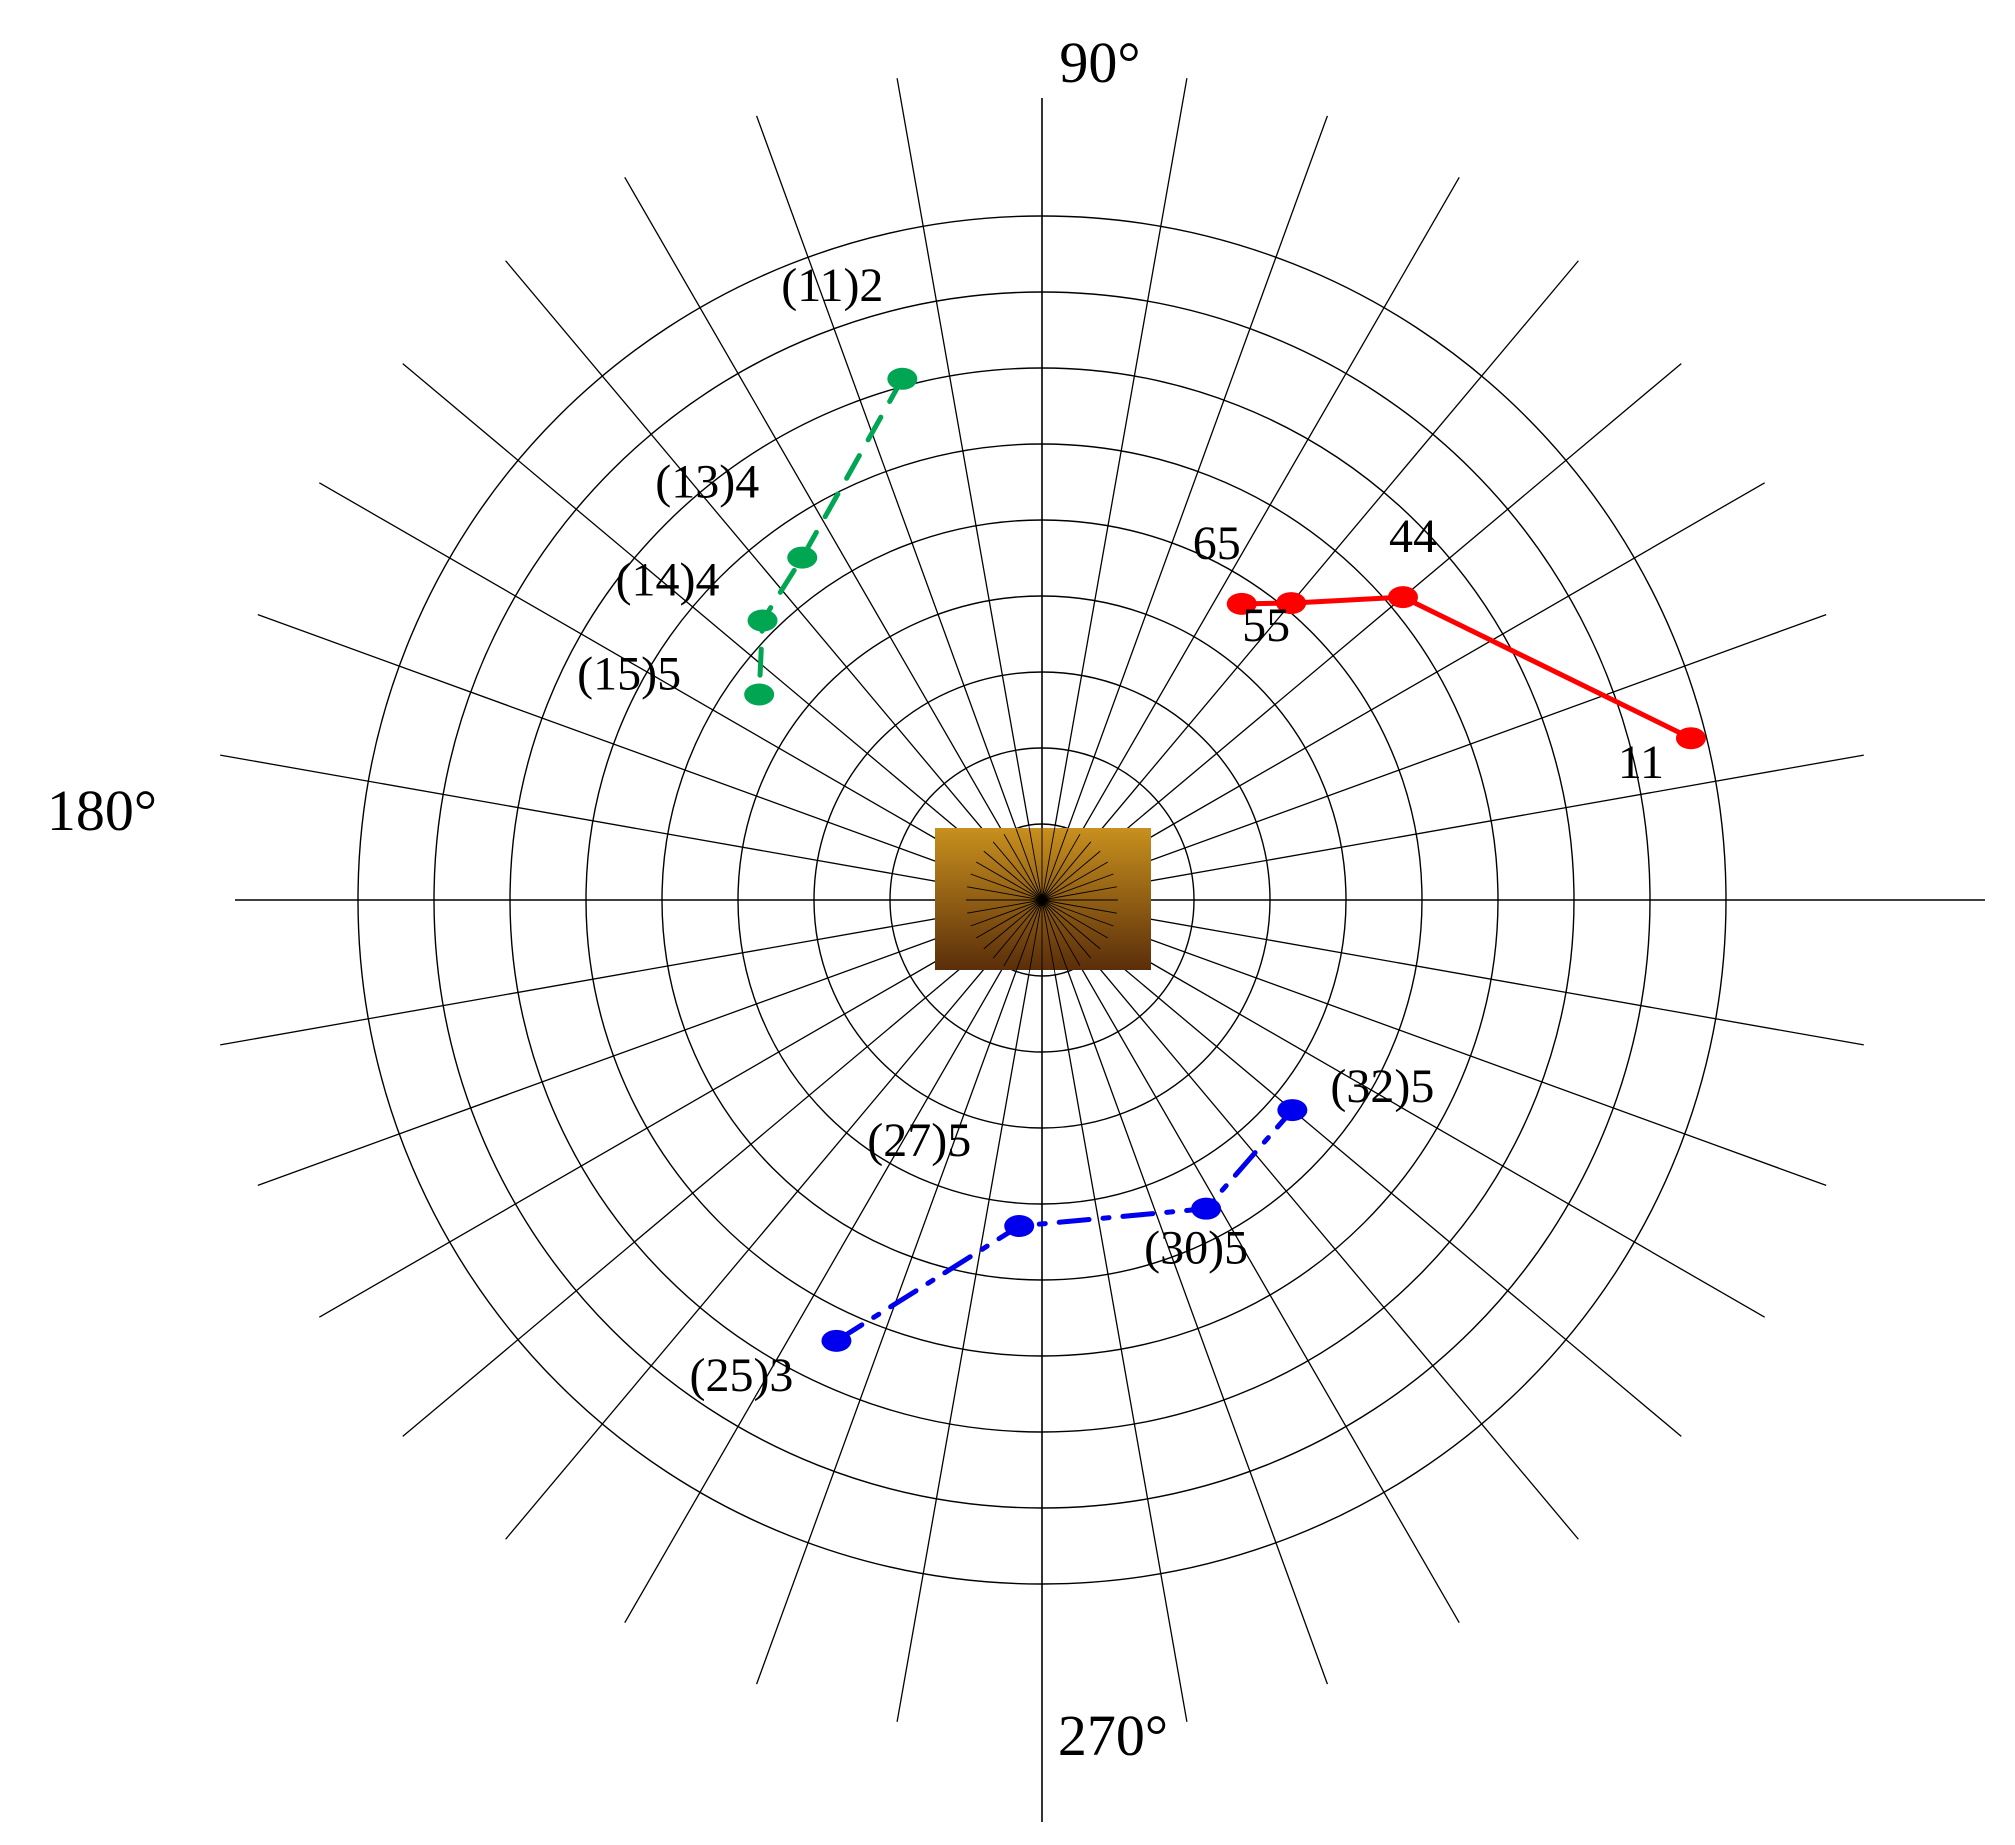 The image size is (2015, 1845). I want to click on center-spokes, so click(1042, 900).